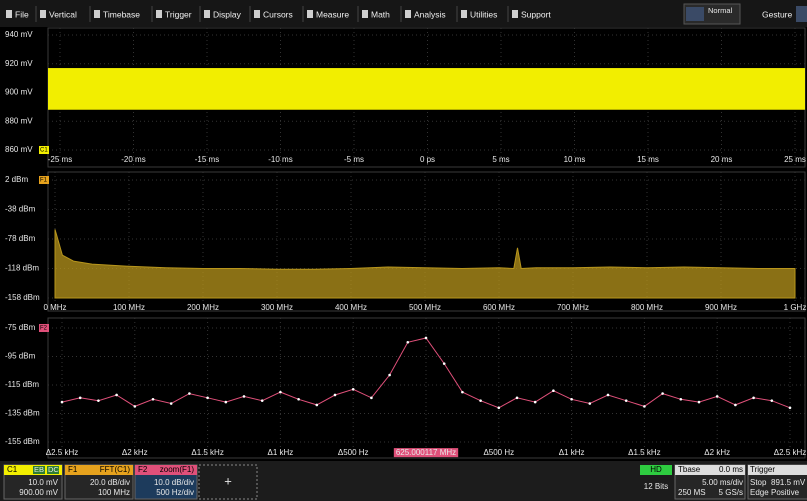 Image resolution: width=807 pixels, height=501 pixels. Describe the element at coordinates (731, 469) in the screenshot. I see `timebase-delay: 0.0 ms` at that location.